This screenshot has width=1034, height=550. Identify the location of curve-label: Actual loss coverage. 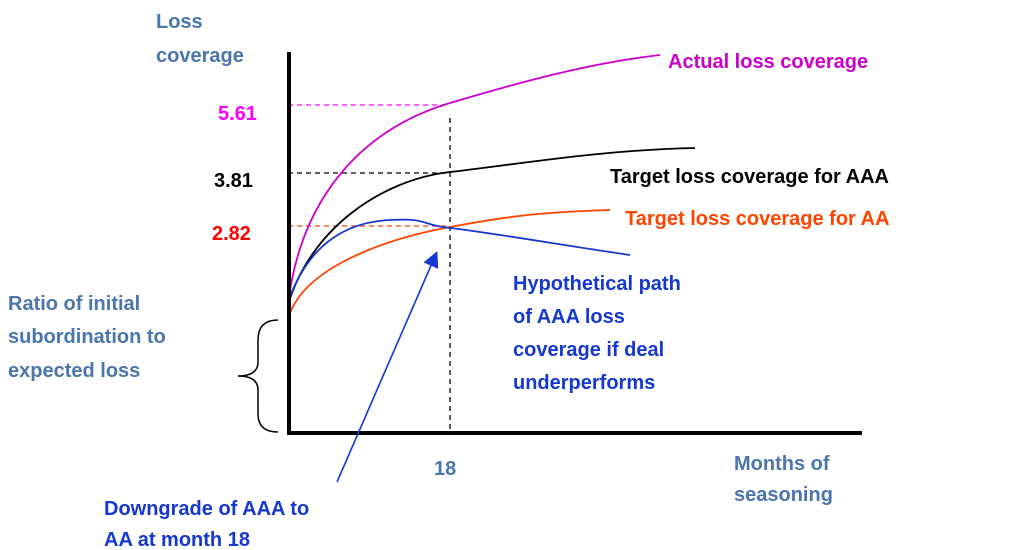
(768, 62).